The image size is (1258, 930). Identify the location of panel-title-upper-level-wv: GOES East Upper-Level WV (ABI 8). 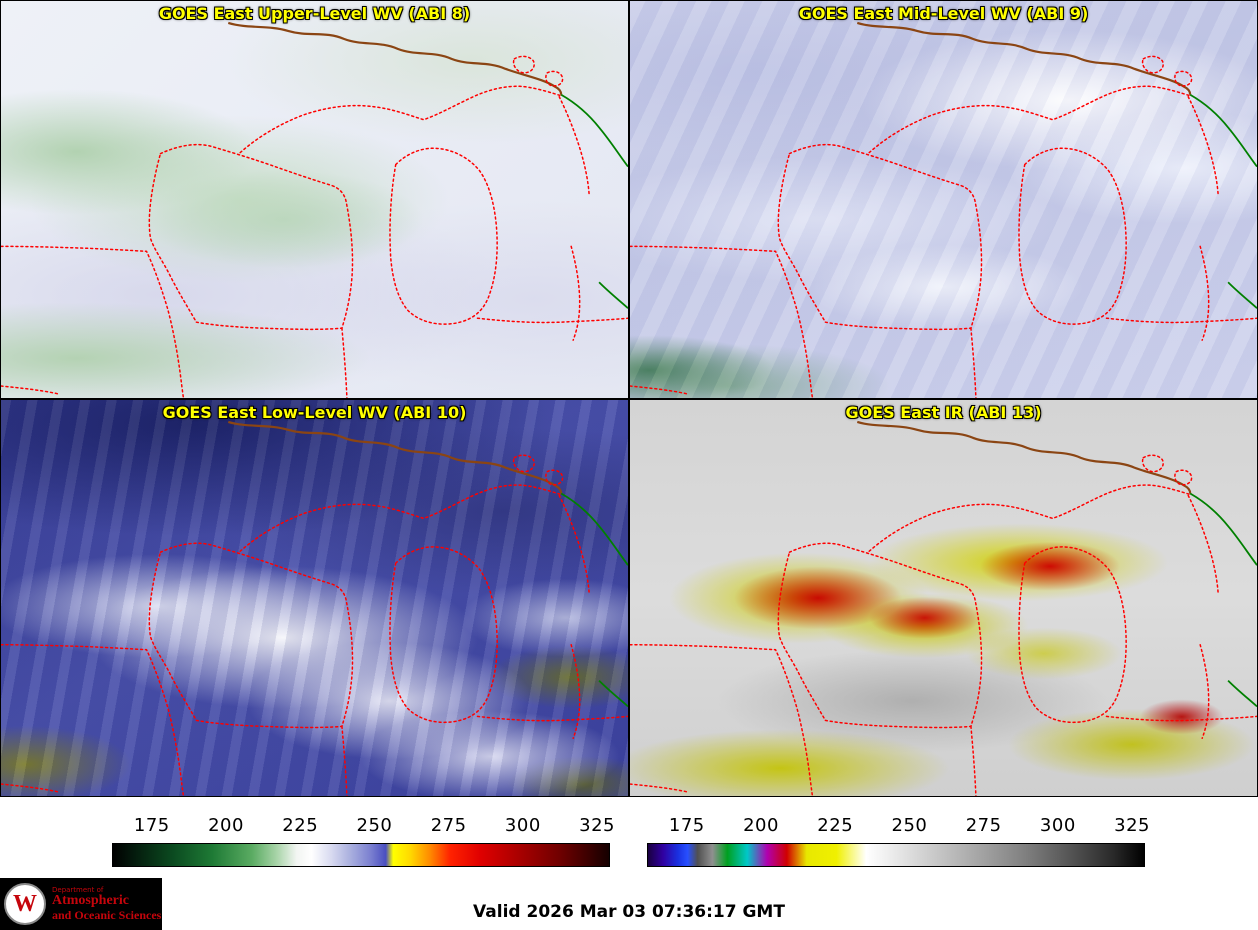
(314, 13).